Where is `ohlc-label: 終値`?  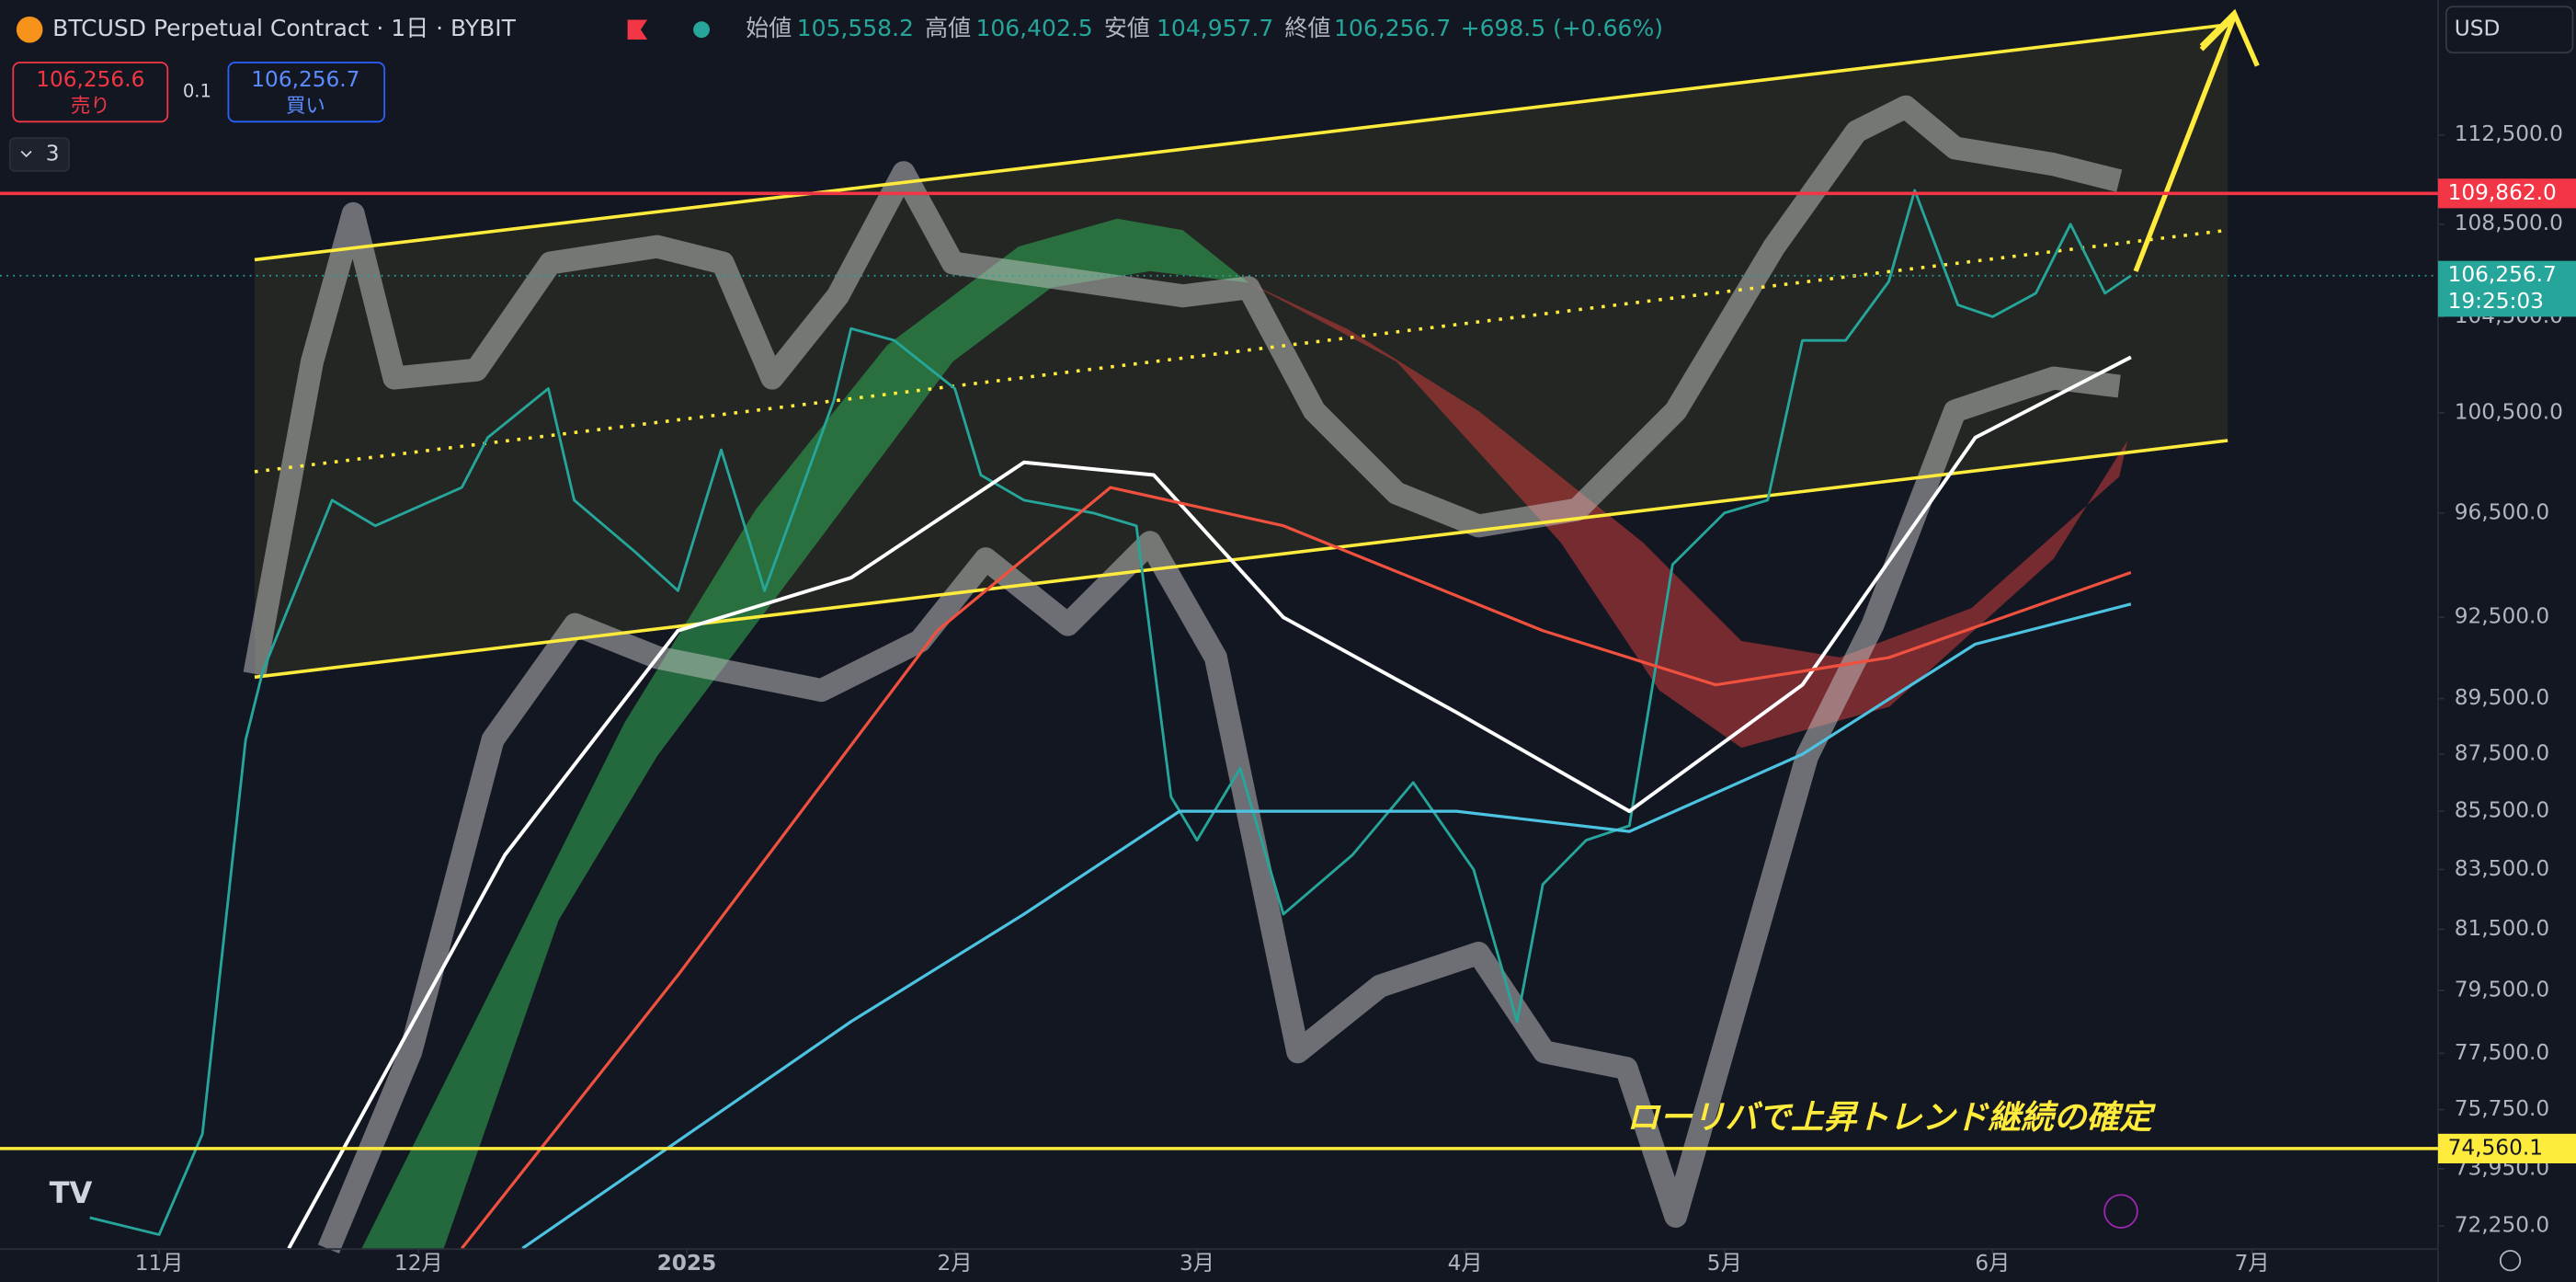
ohlc-label: 終値 is located at coordinates (1307, 28).